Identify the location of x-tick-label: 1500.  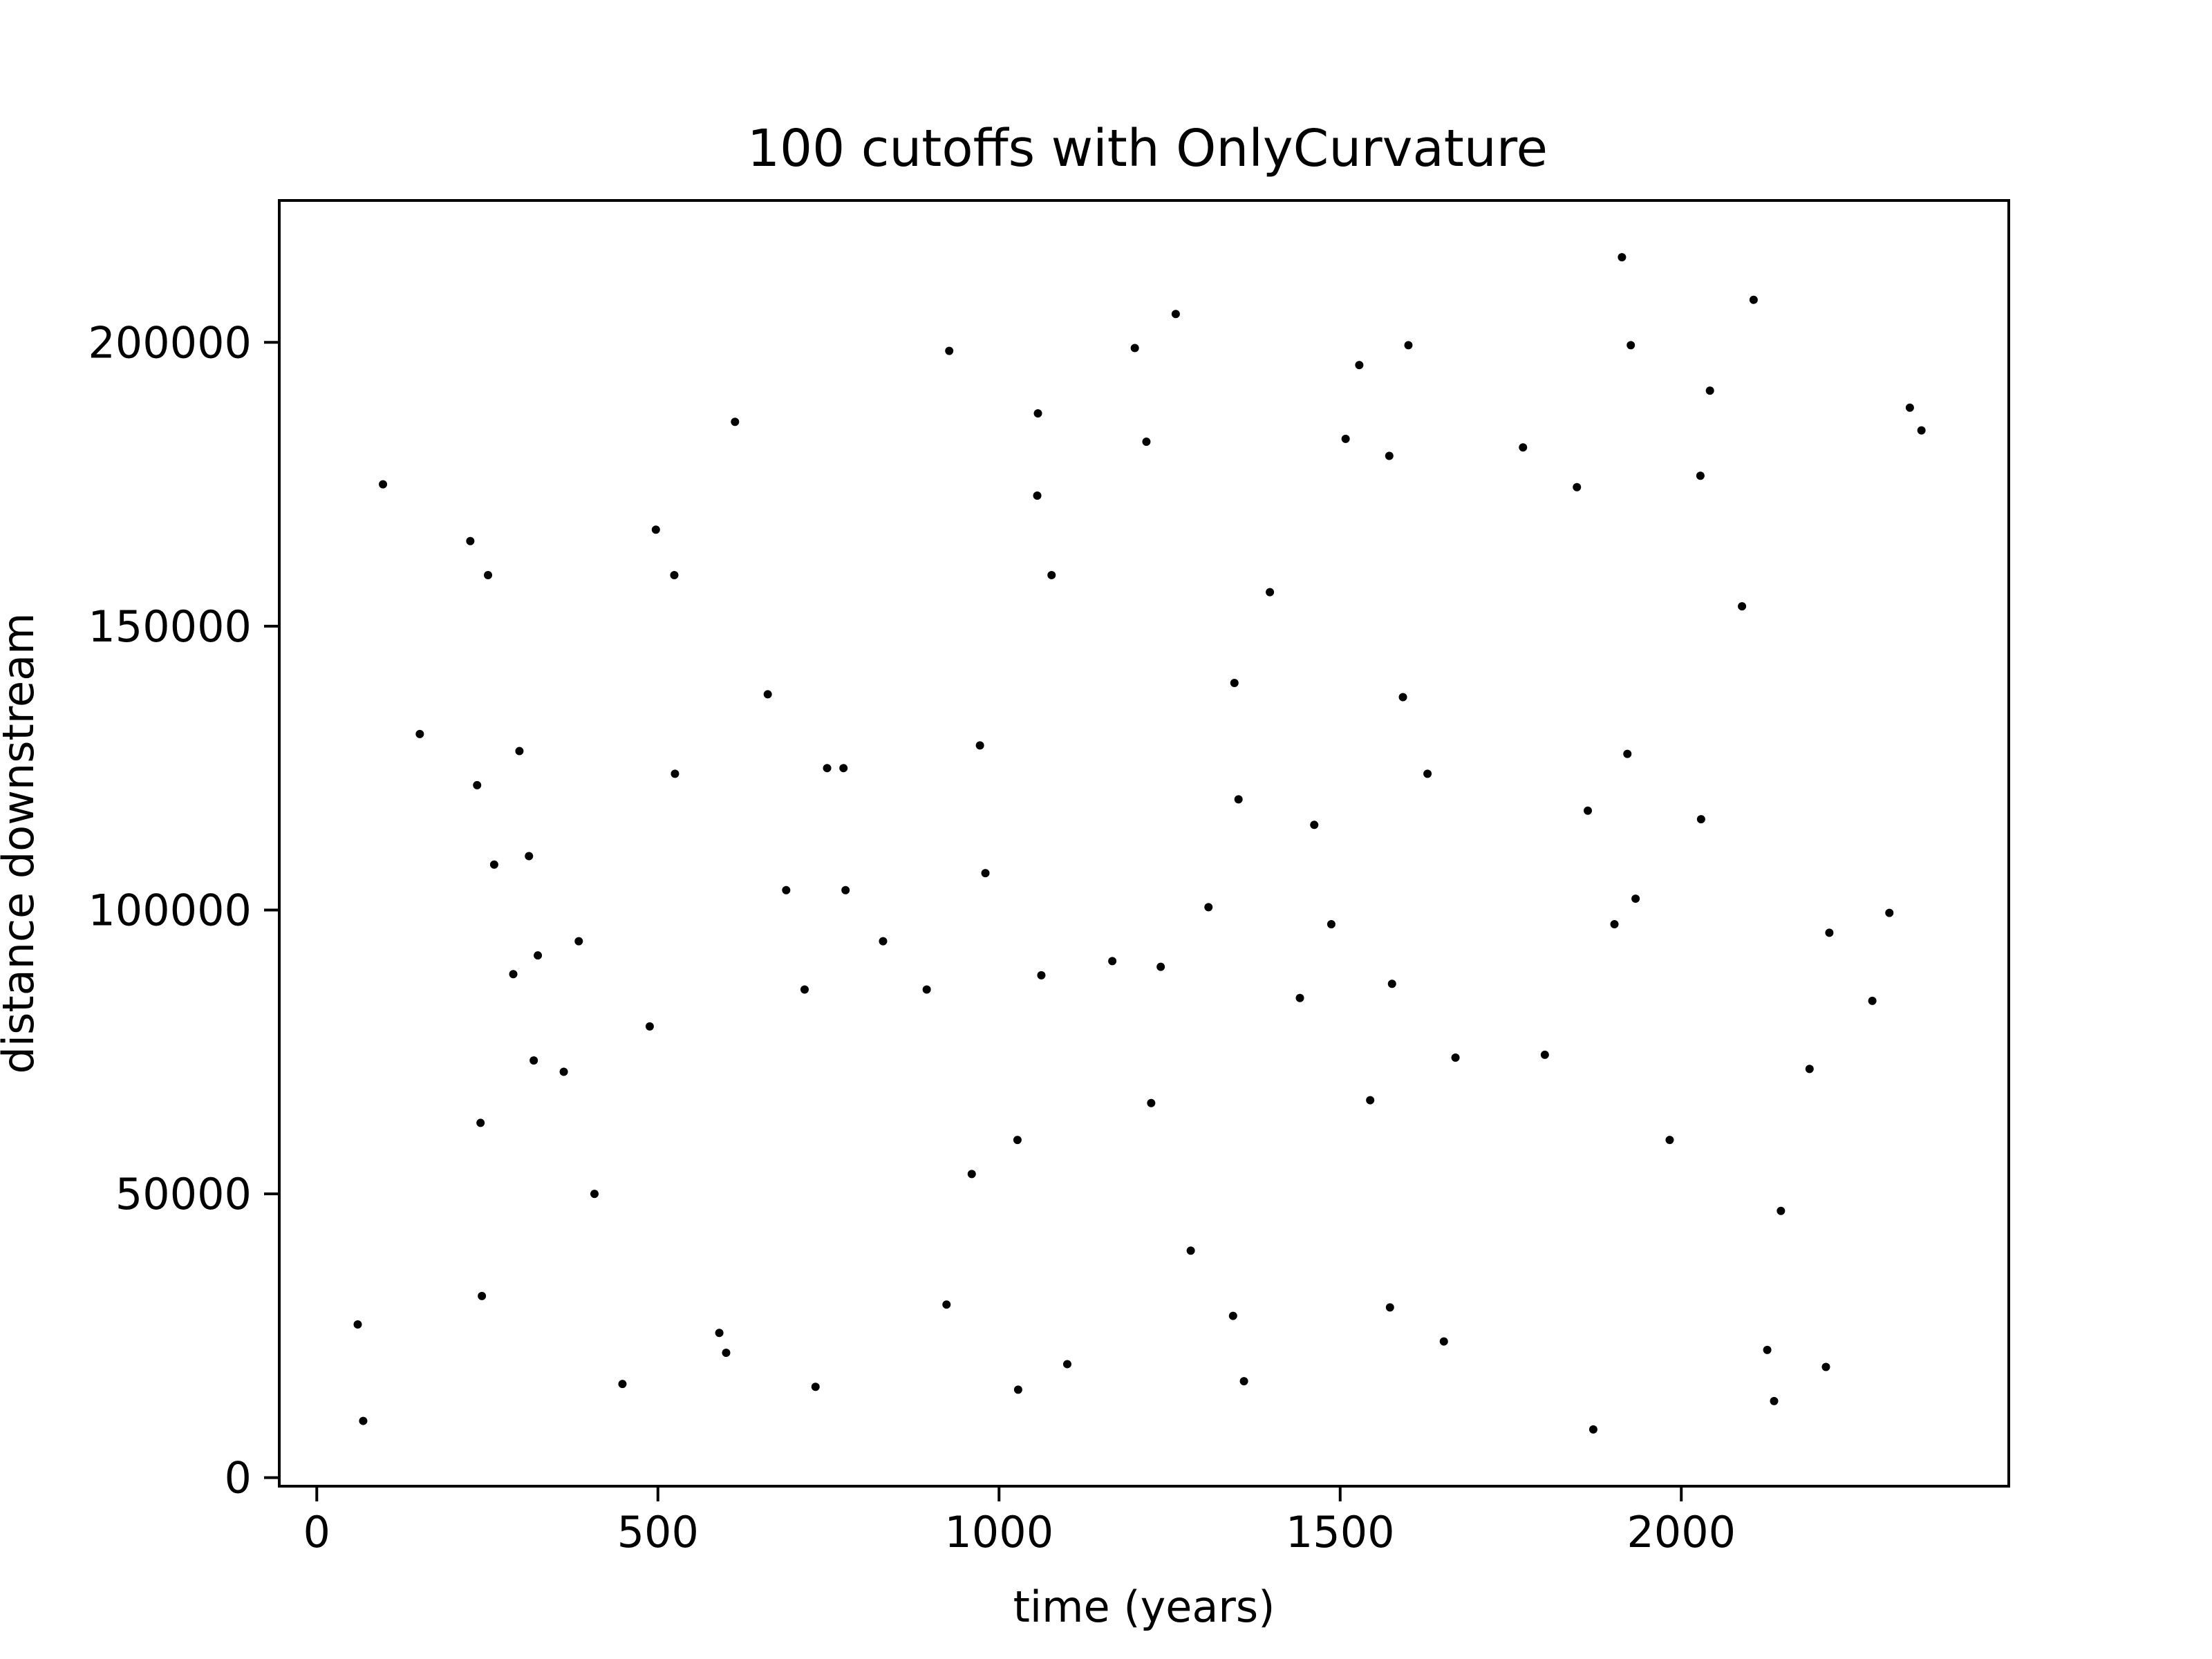
(1340, 1532).